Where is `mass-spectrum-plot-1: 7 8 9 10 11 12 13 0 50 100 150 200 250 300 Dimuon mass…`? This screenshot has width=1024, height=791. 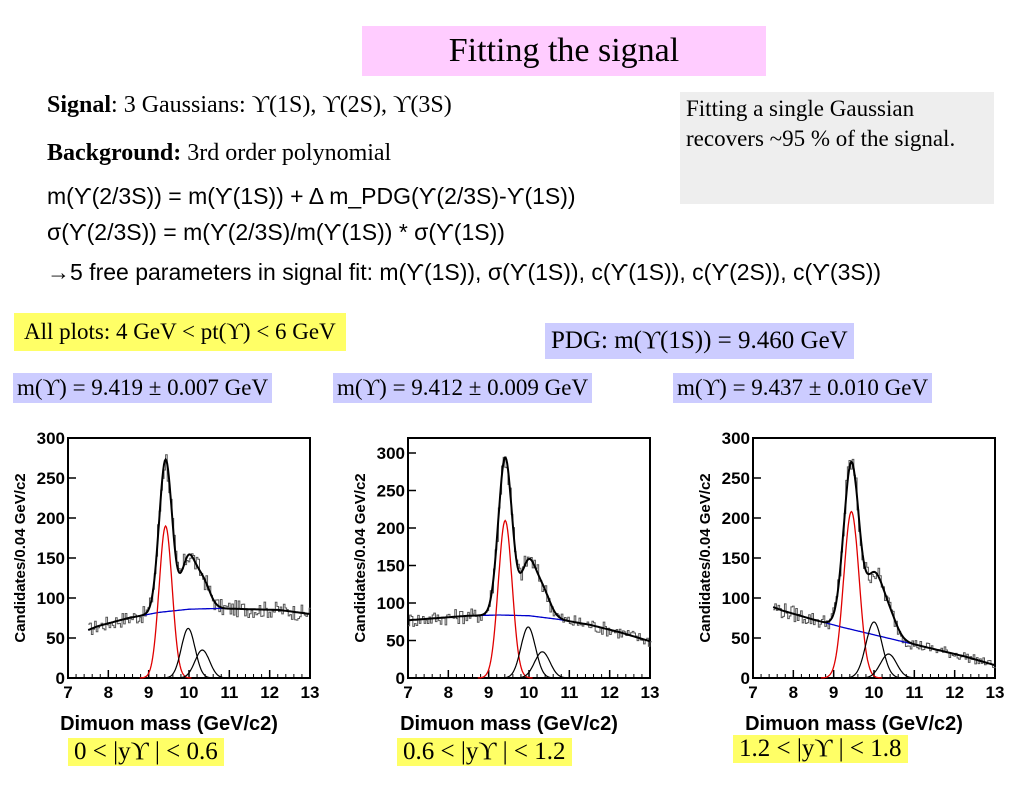
mass-spectrum-plot-1: 7 8 9 10 11 12 13 0 50 100 150 200 250 300 Dimuon mass… is located at coordinates (166, 582).